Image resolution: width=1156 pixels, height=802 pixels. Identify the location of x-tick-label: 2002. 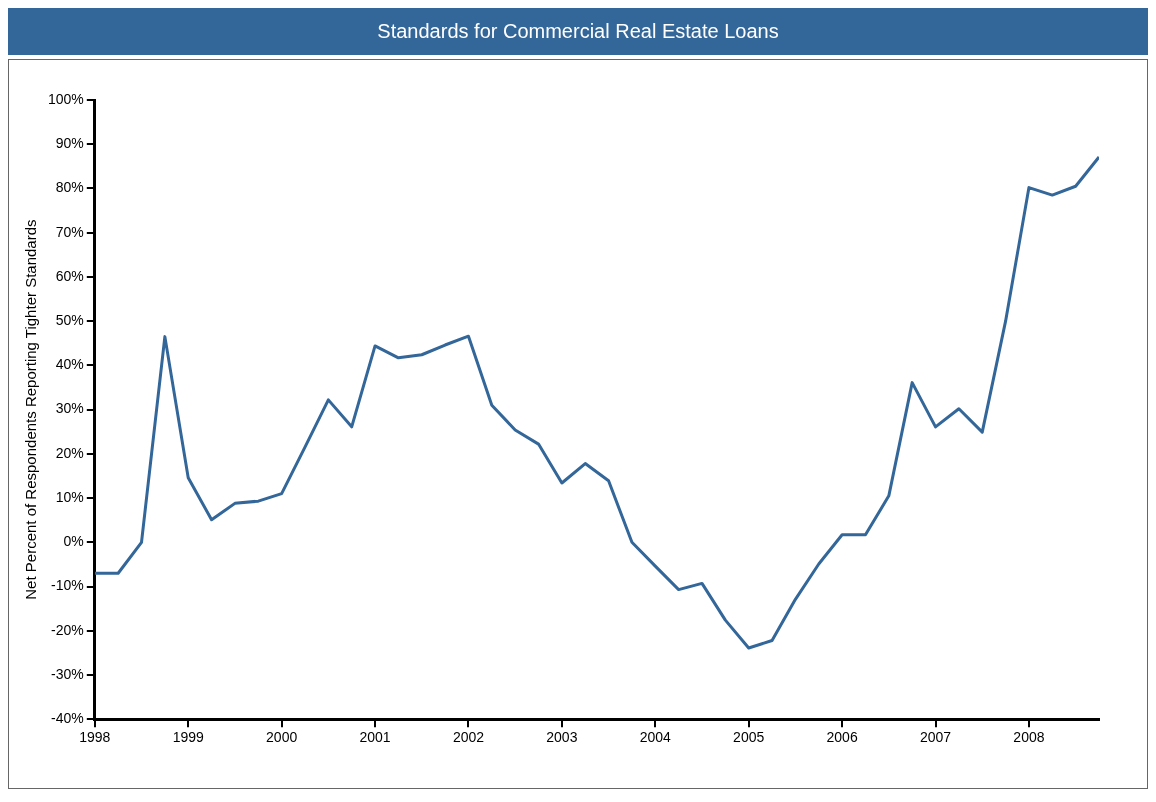
(468, 737).